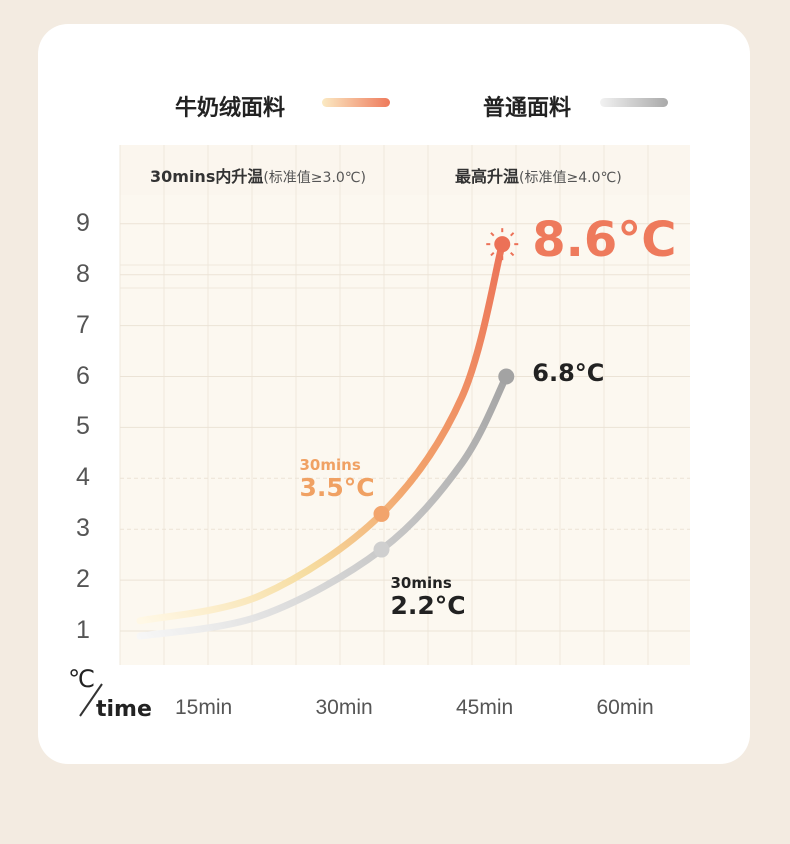  Describe the element at coordinates (570, 178) in the screenshot. I see `header-right-note: (标准值≥4.0℃)` at that location.